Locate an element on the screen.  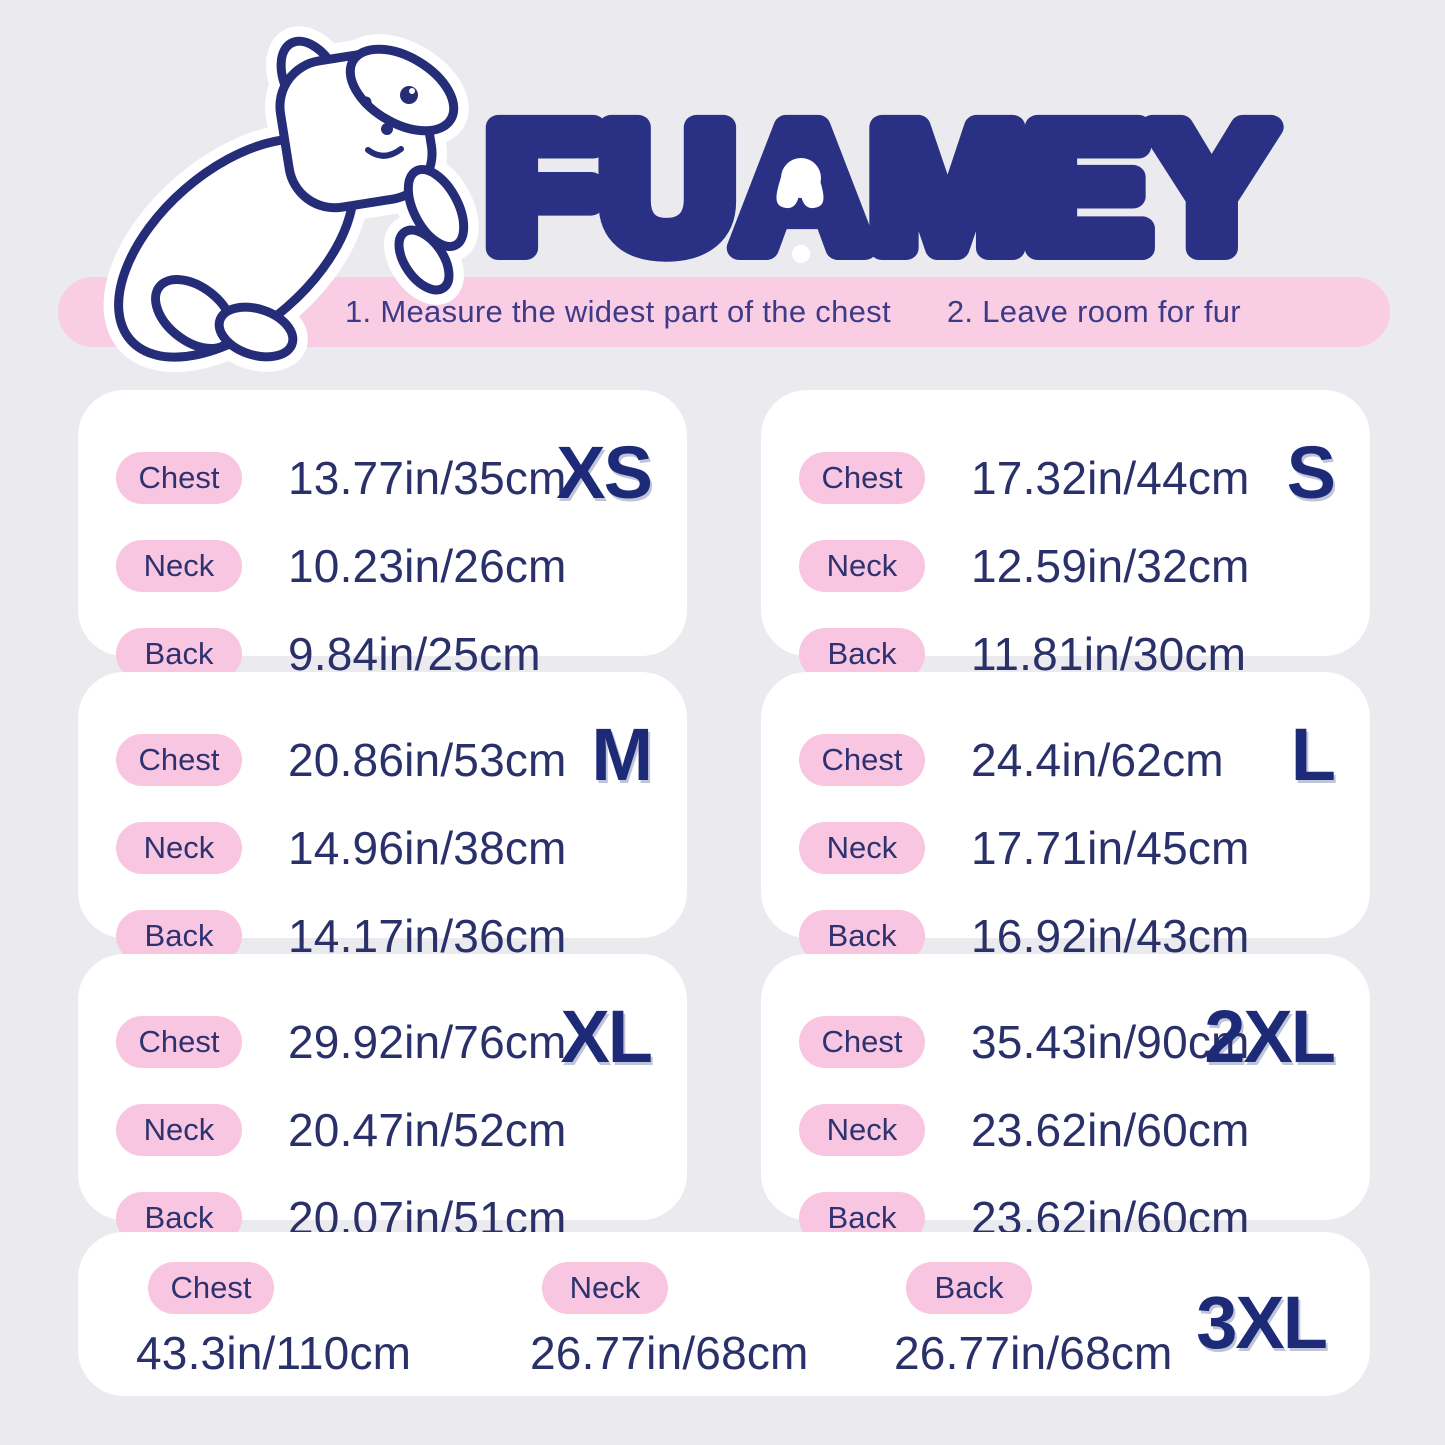
instruction-2: 2. Leave room for fur is located at coordinates (1093, 311).